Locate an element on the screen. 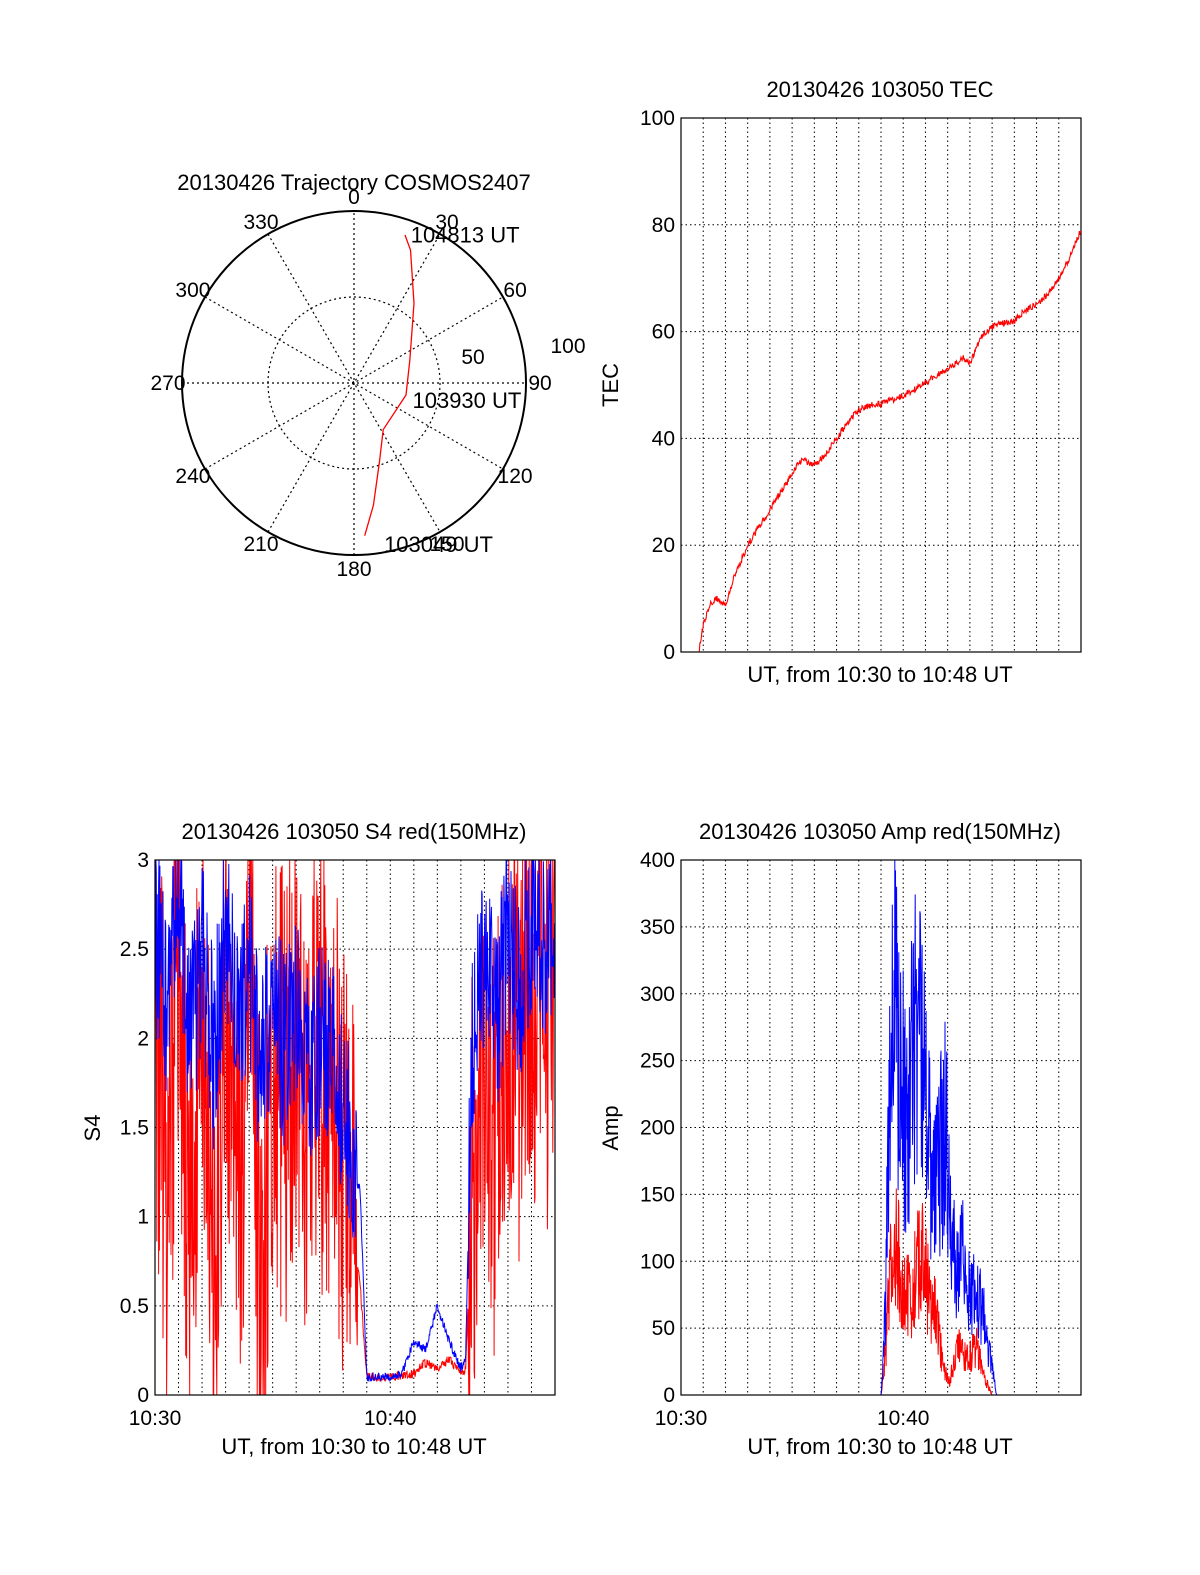 This screenshot has width=1200, height=1575. ytick-label: 60 is located at coordinates (663, 332).